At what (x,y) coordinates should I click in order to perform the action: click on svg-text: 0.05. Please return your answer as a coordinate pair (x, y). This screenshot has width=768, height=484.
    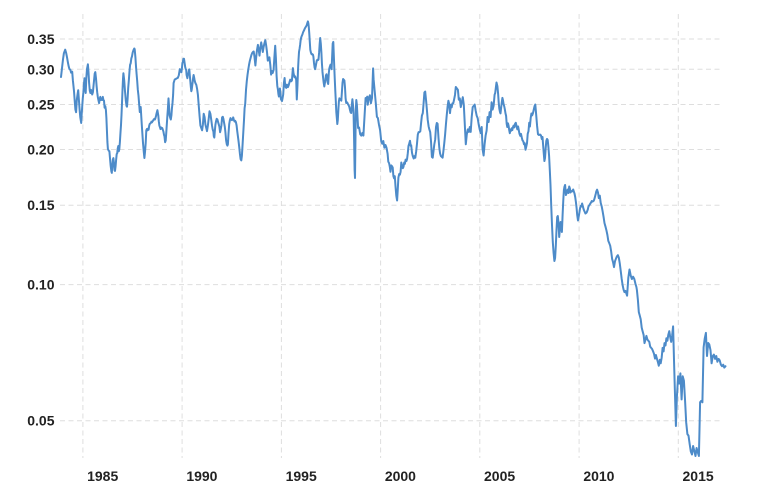
    Looking at the image, I should click on (40, 421).